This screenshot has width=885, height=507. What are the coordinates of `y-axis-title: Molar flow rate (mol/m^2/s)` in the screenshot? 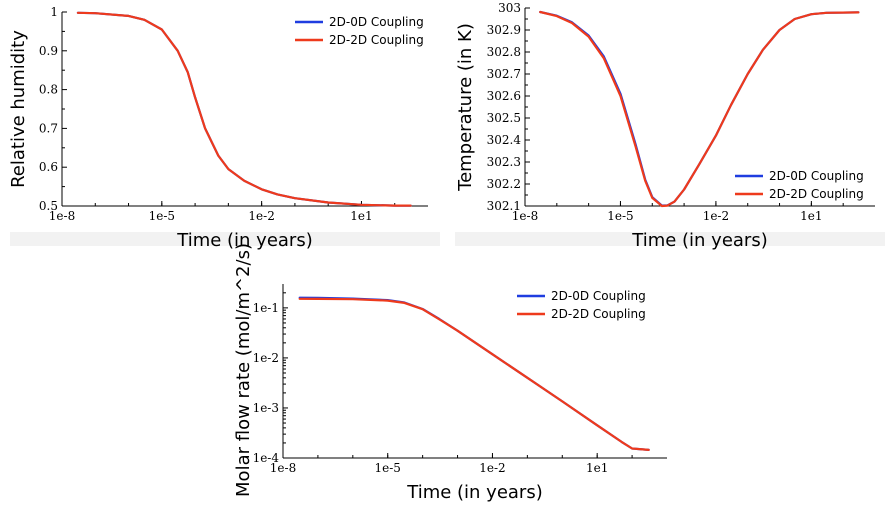 It's located at (243, 370).